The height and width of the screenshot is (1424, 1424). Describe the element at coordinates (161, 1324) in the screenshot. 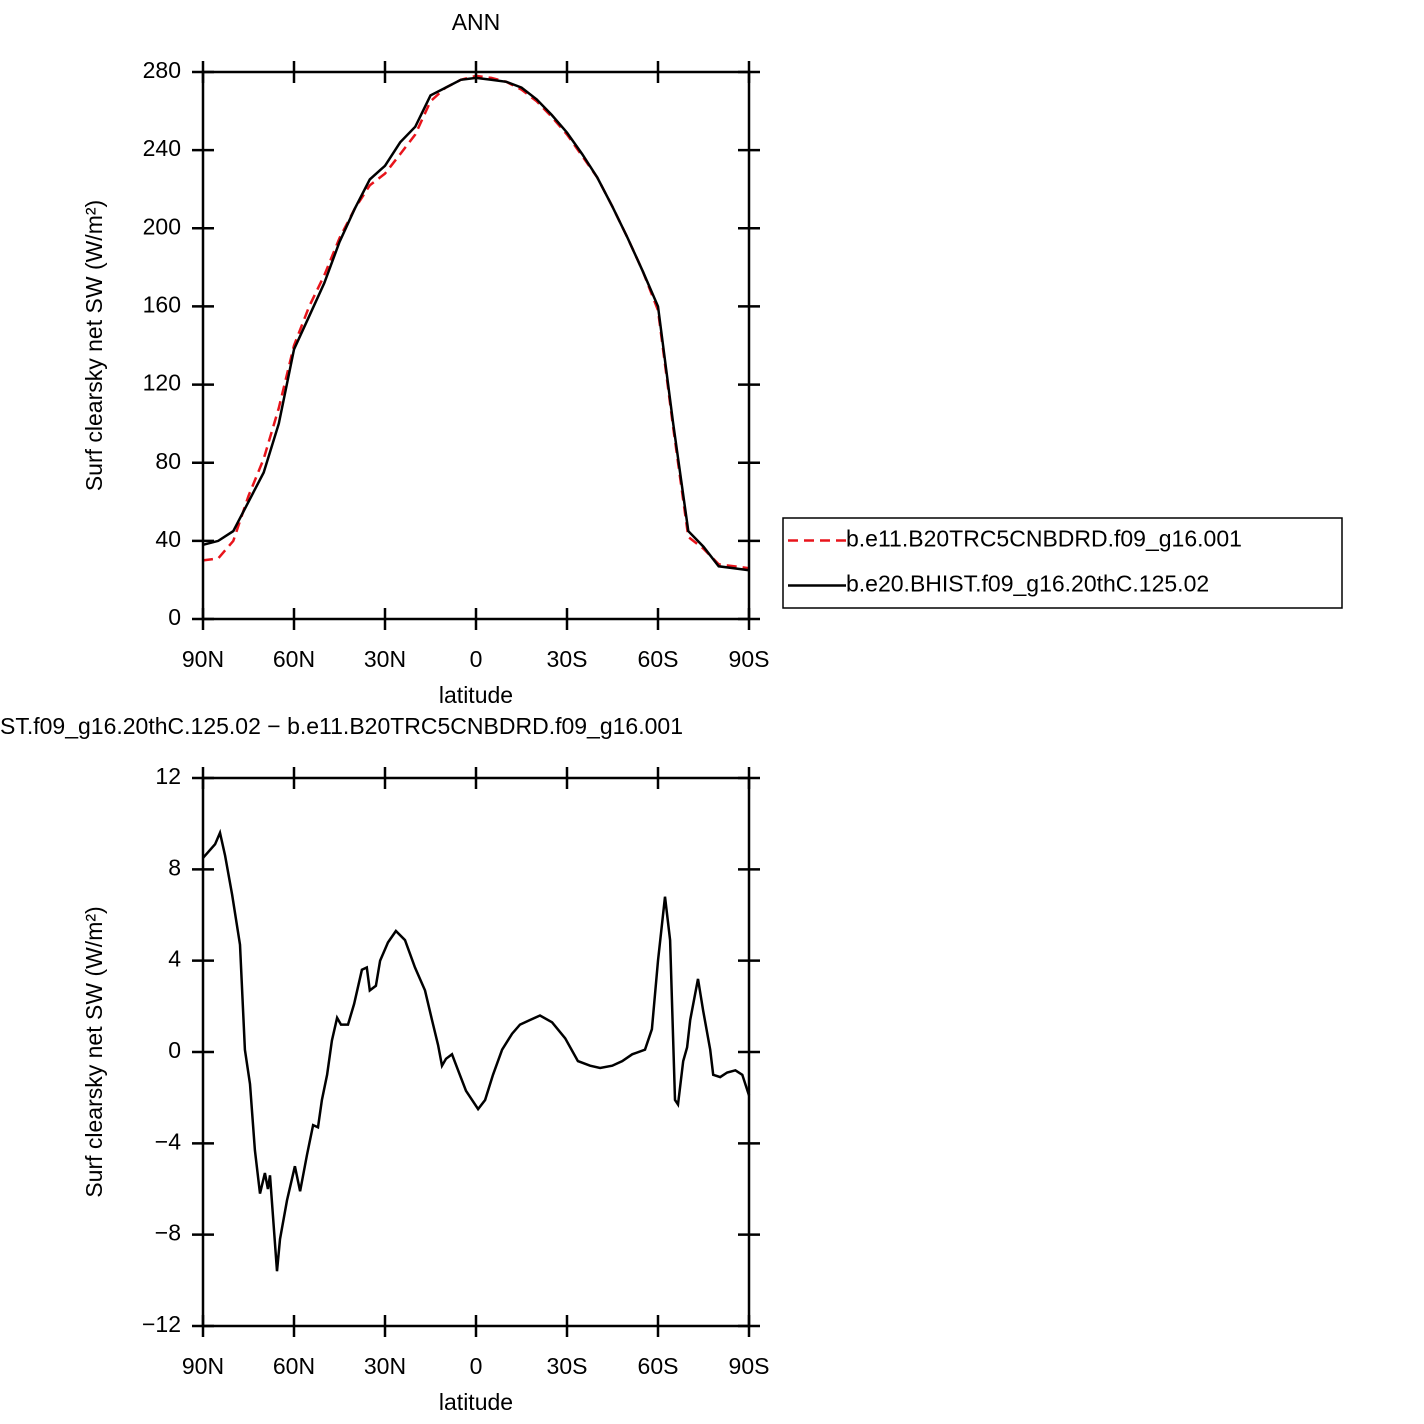

I see `y-tick-label: −12` at that location.